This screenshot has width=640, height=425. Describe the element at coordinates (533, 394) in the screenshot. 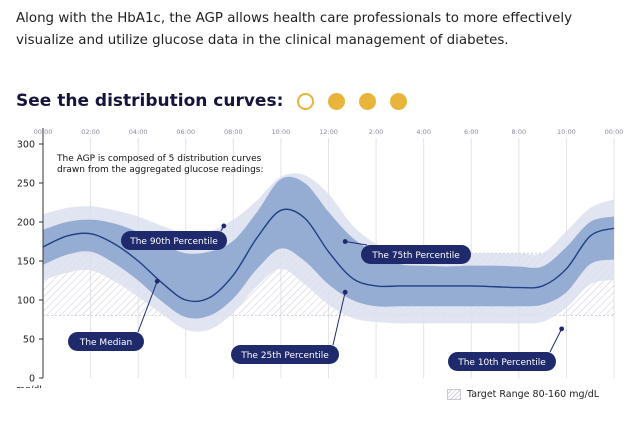

I see `target-range-label: Target Range 80-160 mg/dL` at that location.